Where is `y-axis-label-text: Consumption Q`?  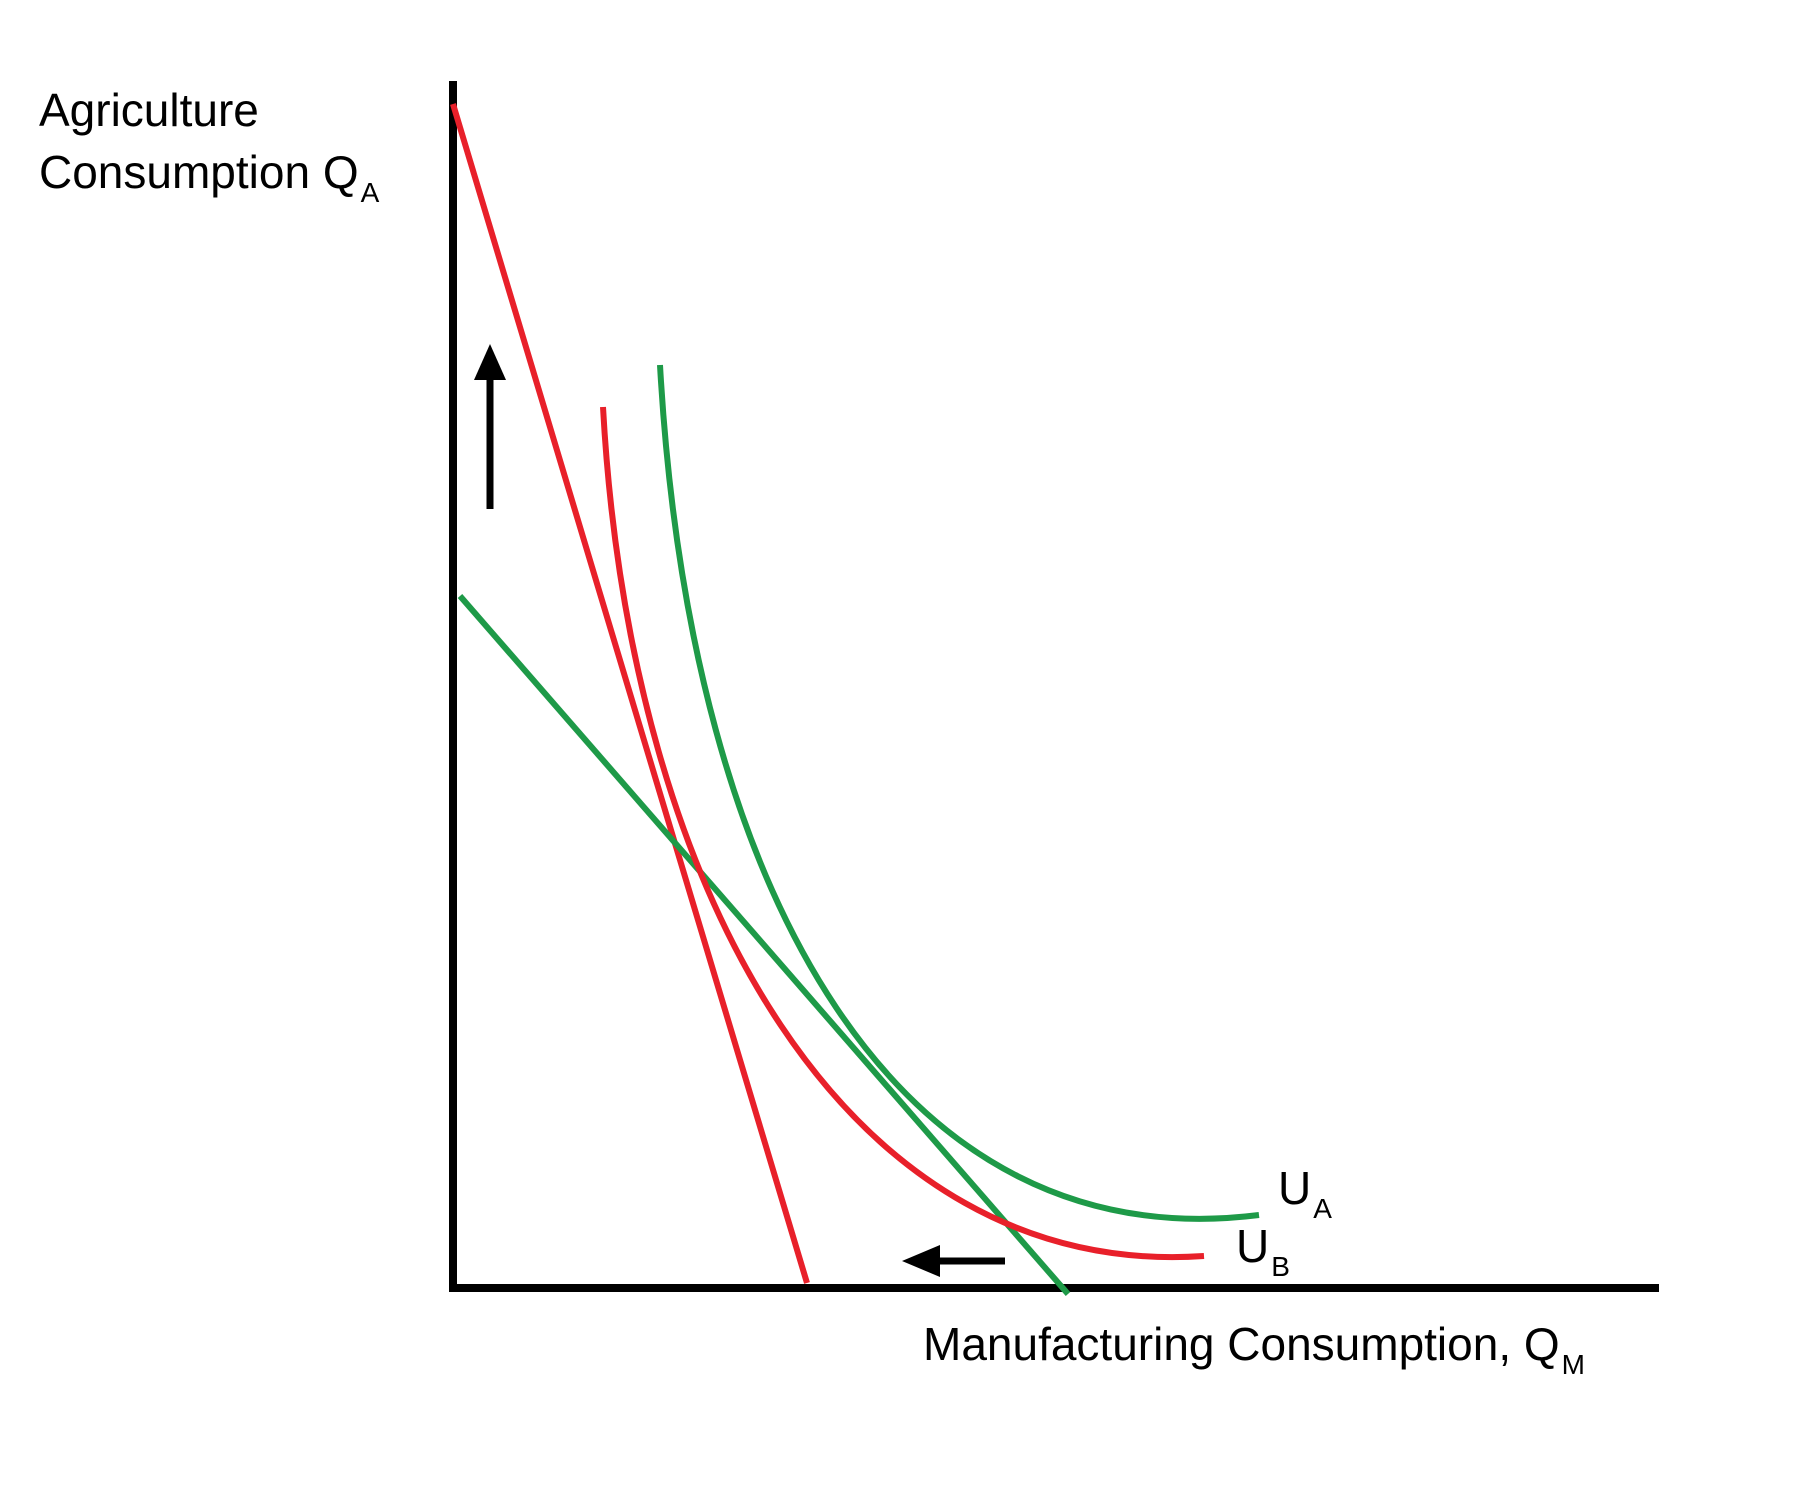 y-axis-label-text: Consumption Q is located at coordinates (199, 172).